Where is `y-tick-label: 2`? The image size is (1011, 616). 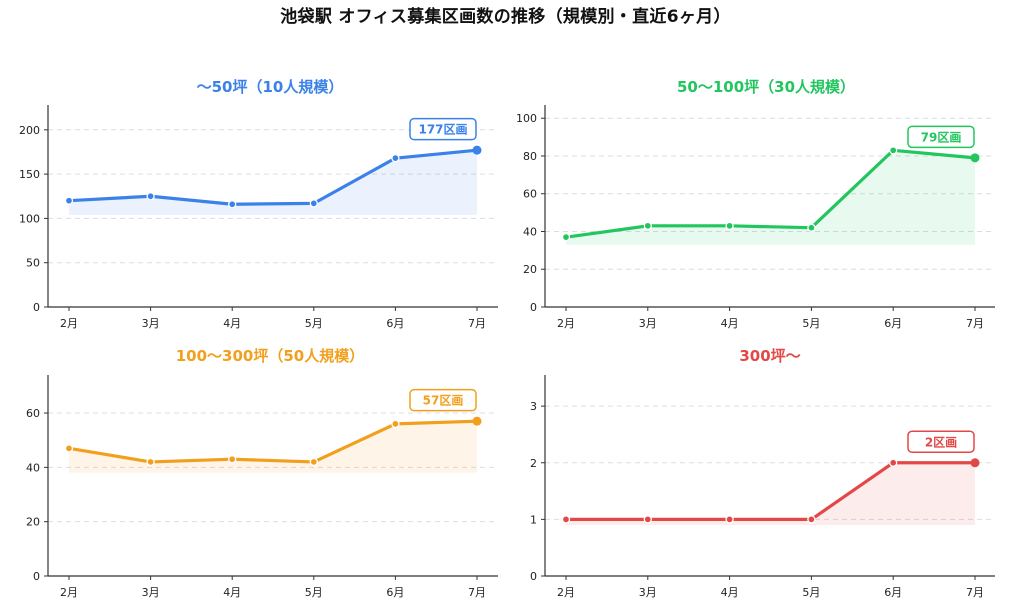
y-tick-label: 2 is located at coordinates (533, 463).